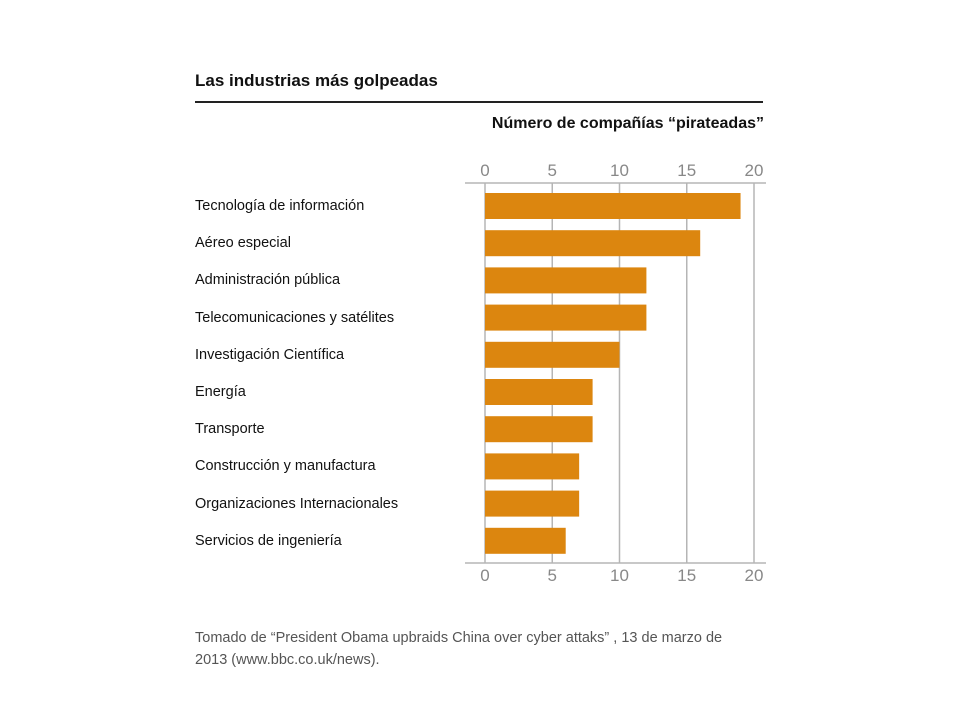 This screenshot has width=960, height=720. I want to click on category-label-6: Transporte, so click(230, 429).